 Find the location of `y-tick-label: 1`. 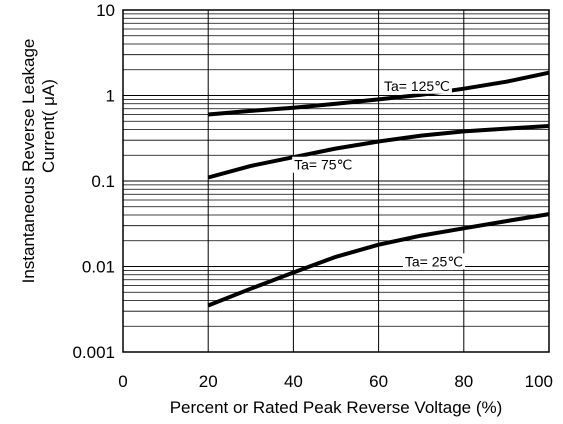

y-tick-label: 1 is located at coordinates (110, 96).